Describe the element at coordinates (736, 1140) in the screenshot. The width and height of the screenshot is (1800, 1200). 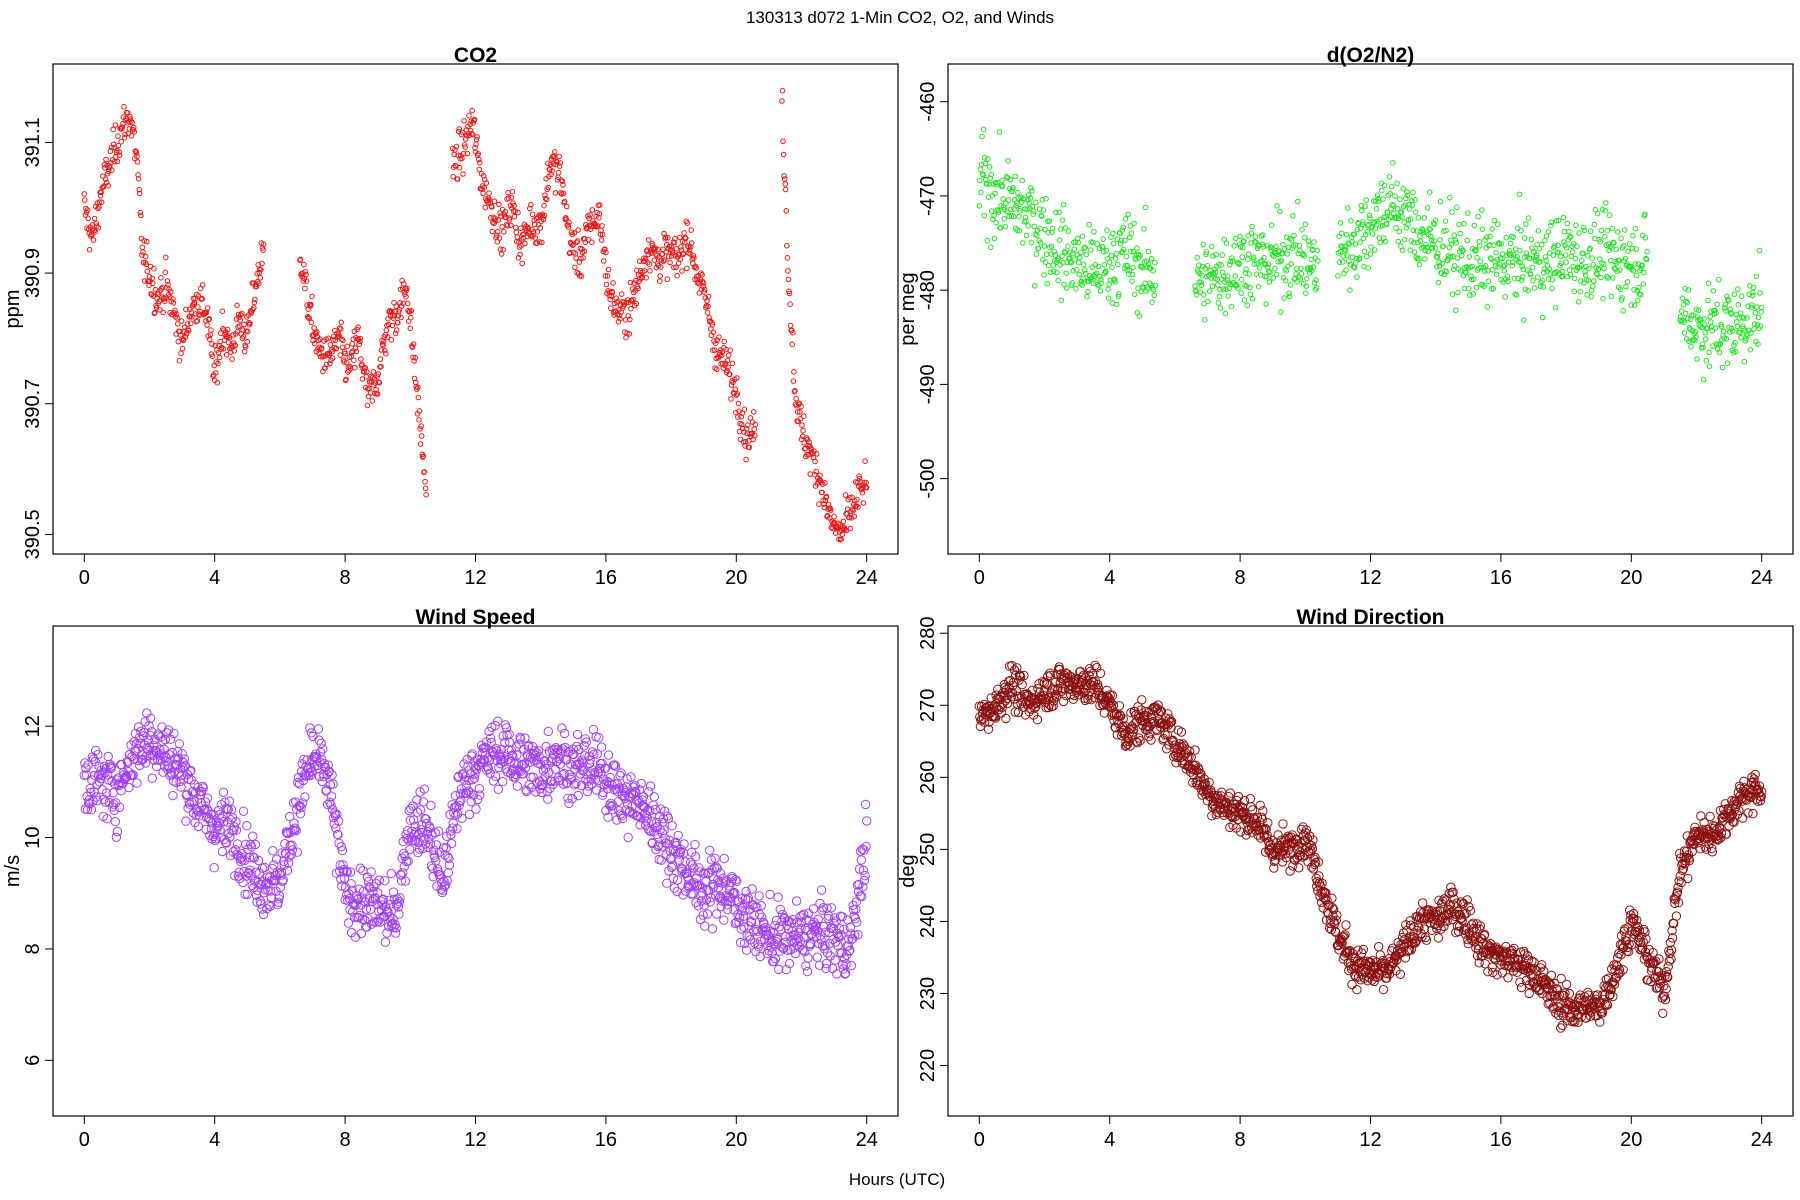
I see `x-tick-label: 20` at that location.